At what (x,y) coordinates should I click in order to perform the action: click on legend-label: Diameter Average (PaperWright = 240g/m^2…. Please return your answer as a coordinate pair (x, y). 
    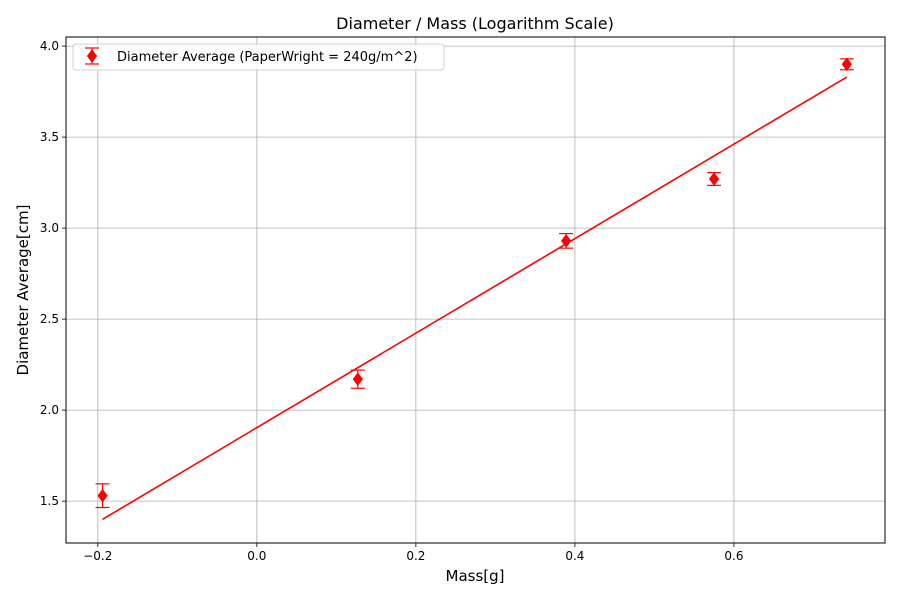
    Looking at the image, I should click on (267, 57).